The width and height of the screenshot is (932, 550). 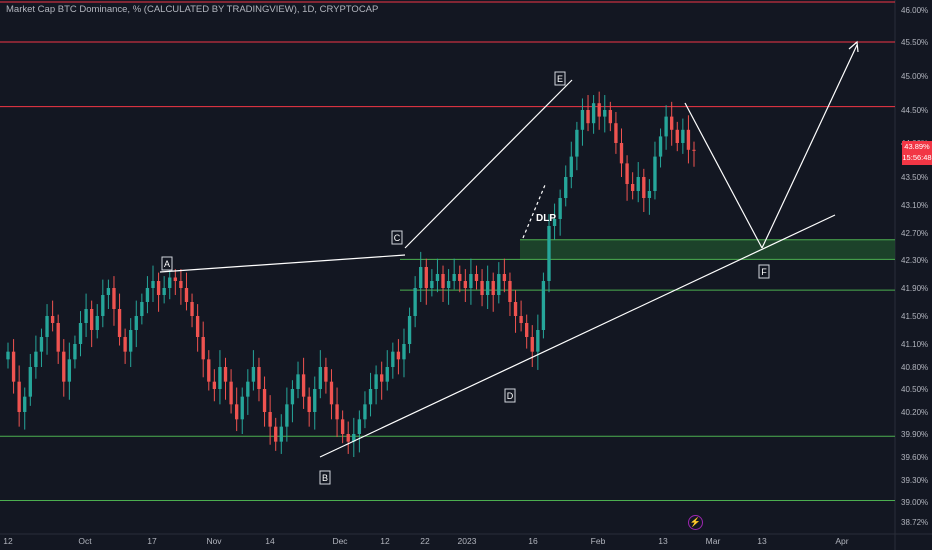 What do you see at coordinates (914, 389) in the screenshot?
I see `y-tick-label: 40.50%` at bounding box center [914, 389].